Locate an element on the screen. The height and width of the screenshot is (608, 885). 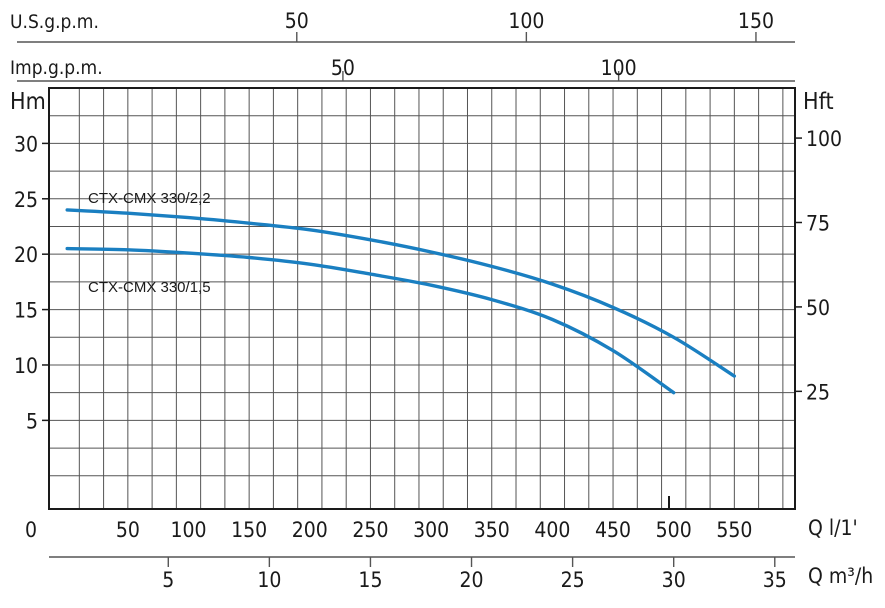
x-flow-lpm-tick-label: 200 is located at coordinates (310, 530).